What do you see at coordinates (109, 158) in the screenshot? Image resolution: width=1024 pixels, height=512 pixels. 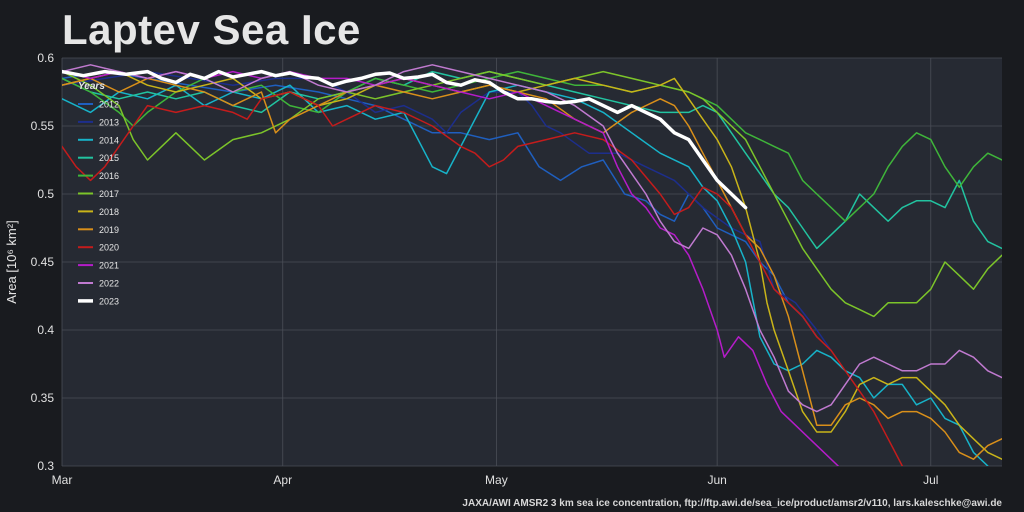 I see `legend-label-2015: 2015` at bounding box center [109, 158].